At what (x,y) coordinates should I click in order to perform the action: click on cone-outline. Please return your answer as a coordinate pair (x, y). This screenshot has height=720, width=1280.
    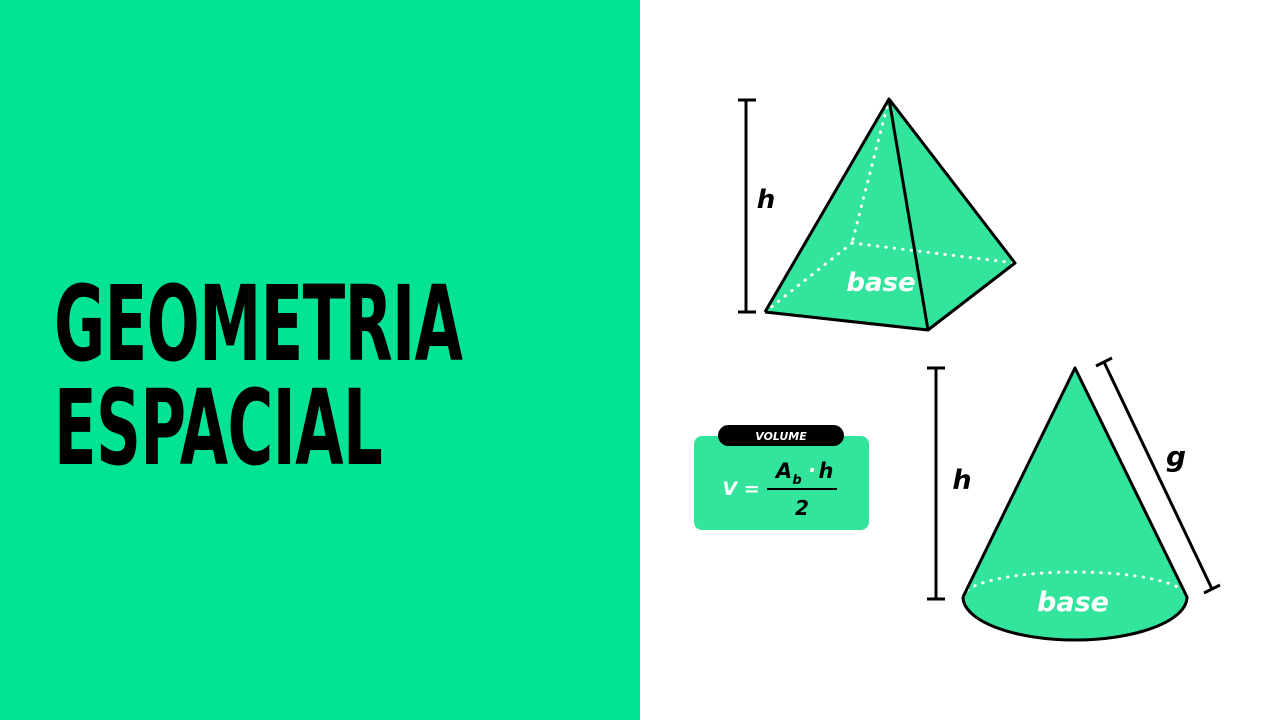
    Looking at the image, I should click on (1075, 504).